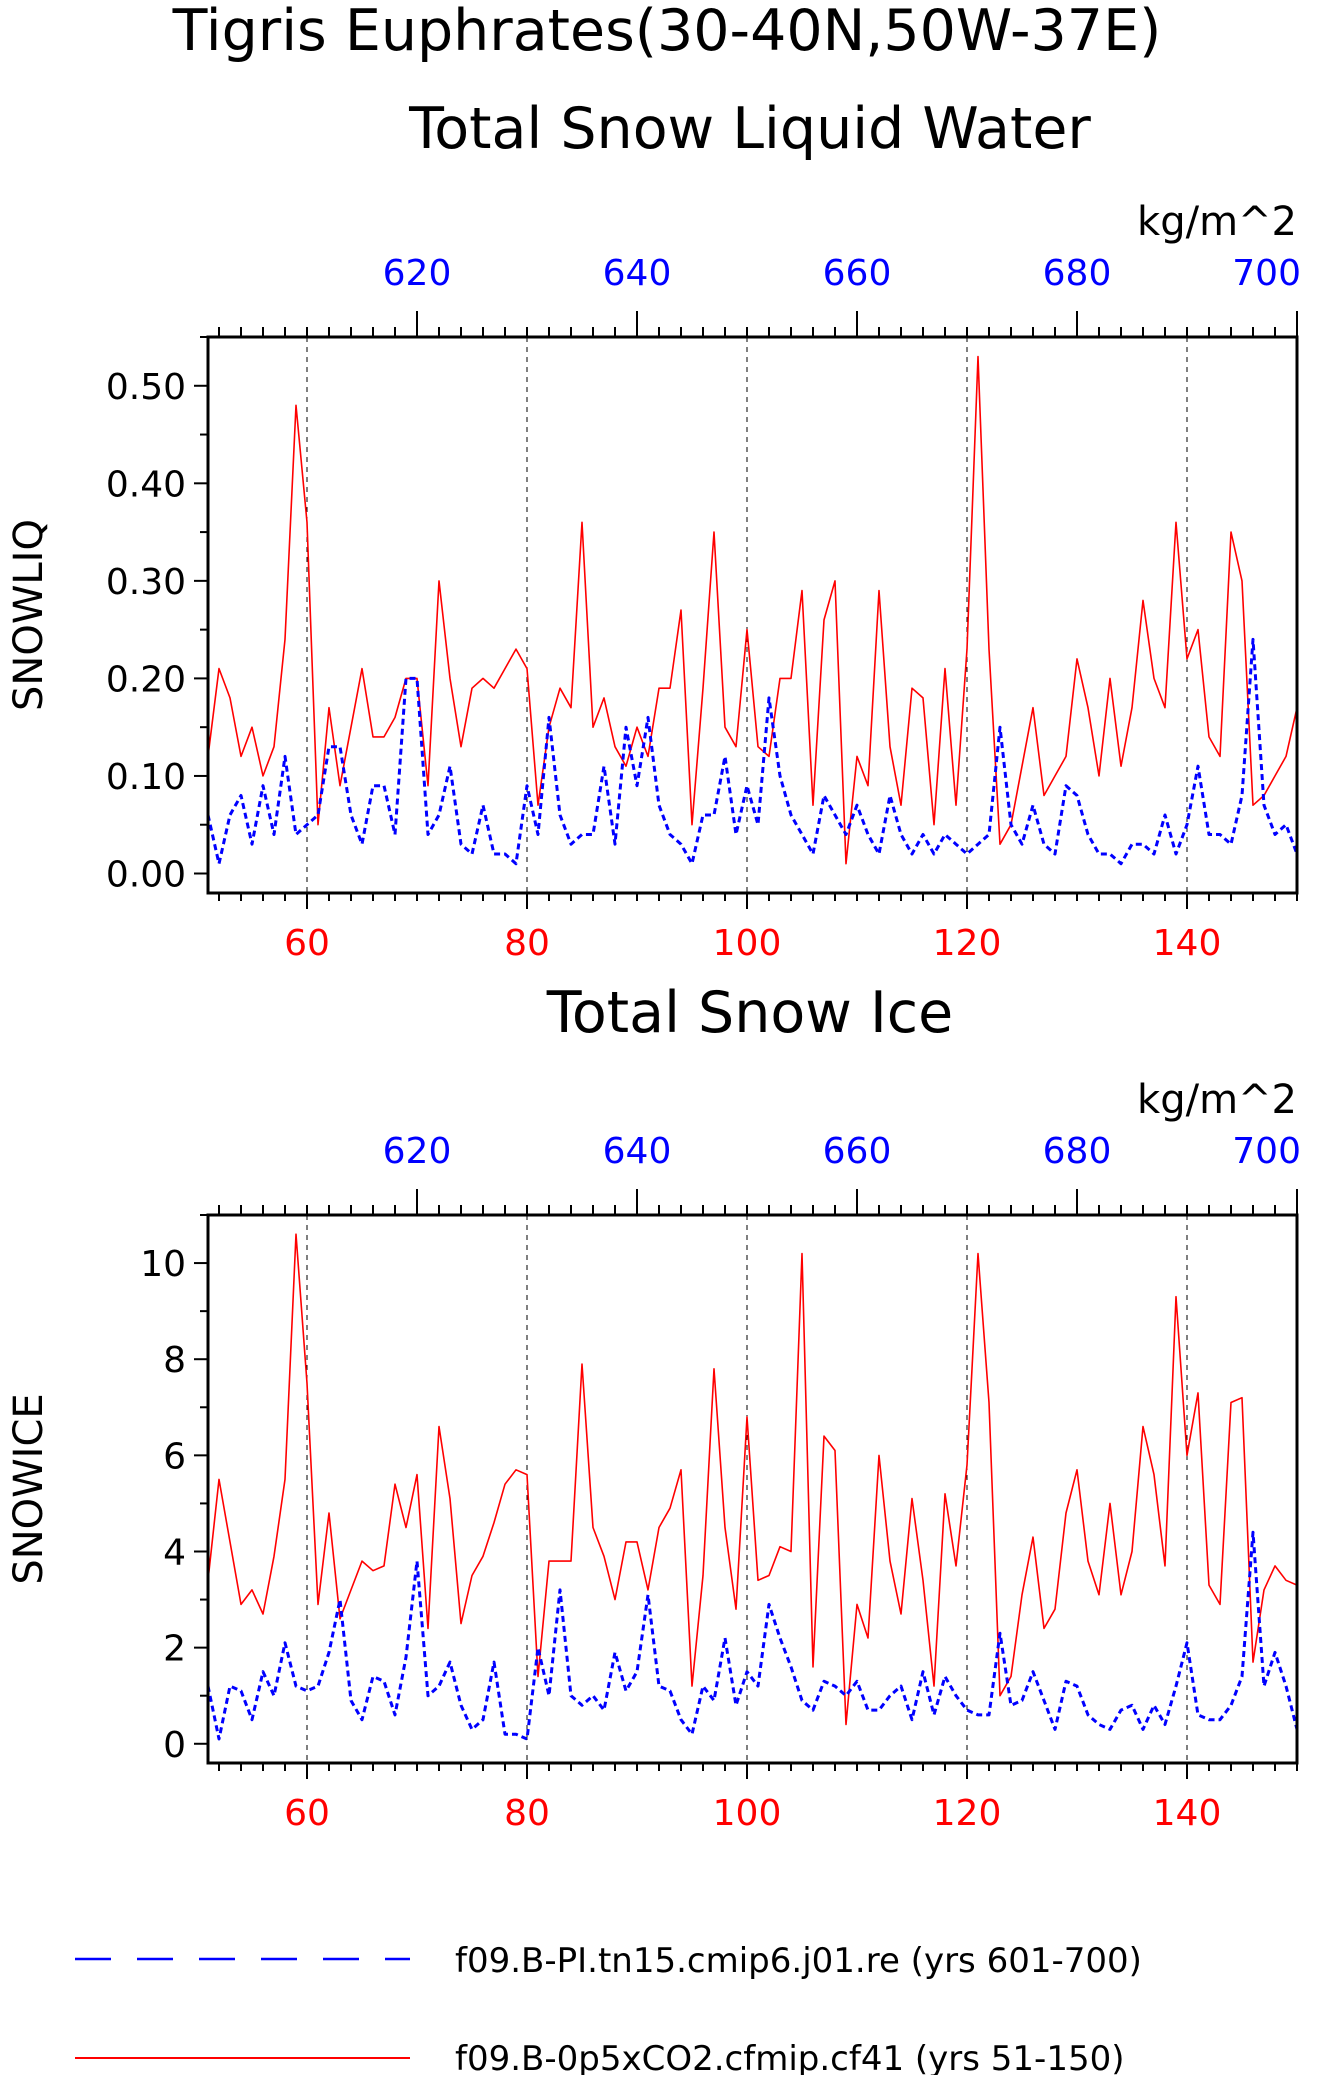  I want to click on snowliq-x-top-tick-label: 620, so click(417, 273).